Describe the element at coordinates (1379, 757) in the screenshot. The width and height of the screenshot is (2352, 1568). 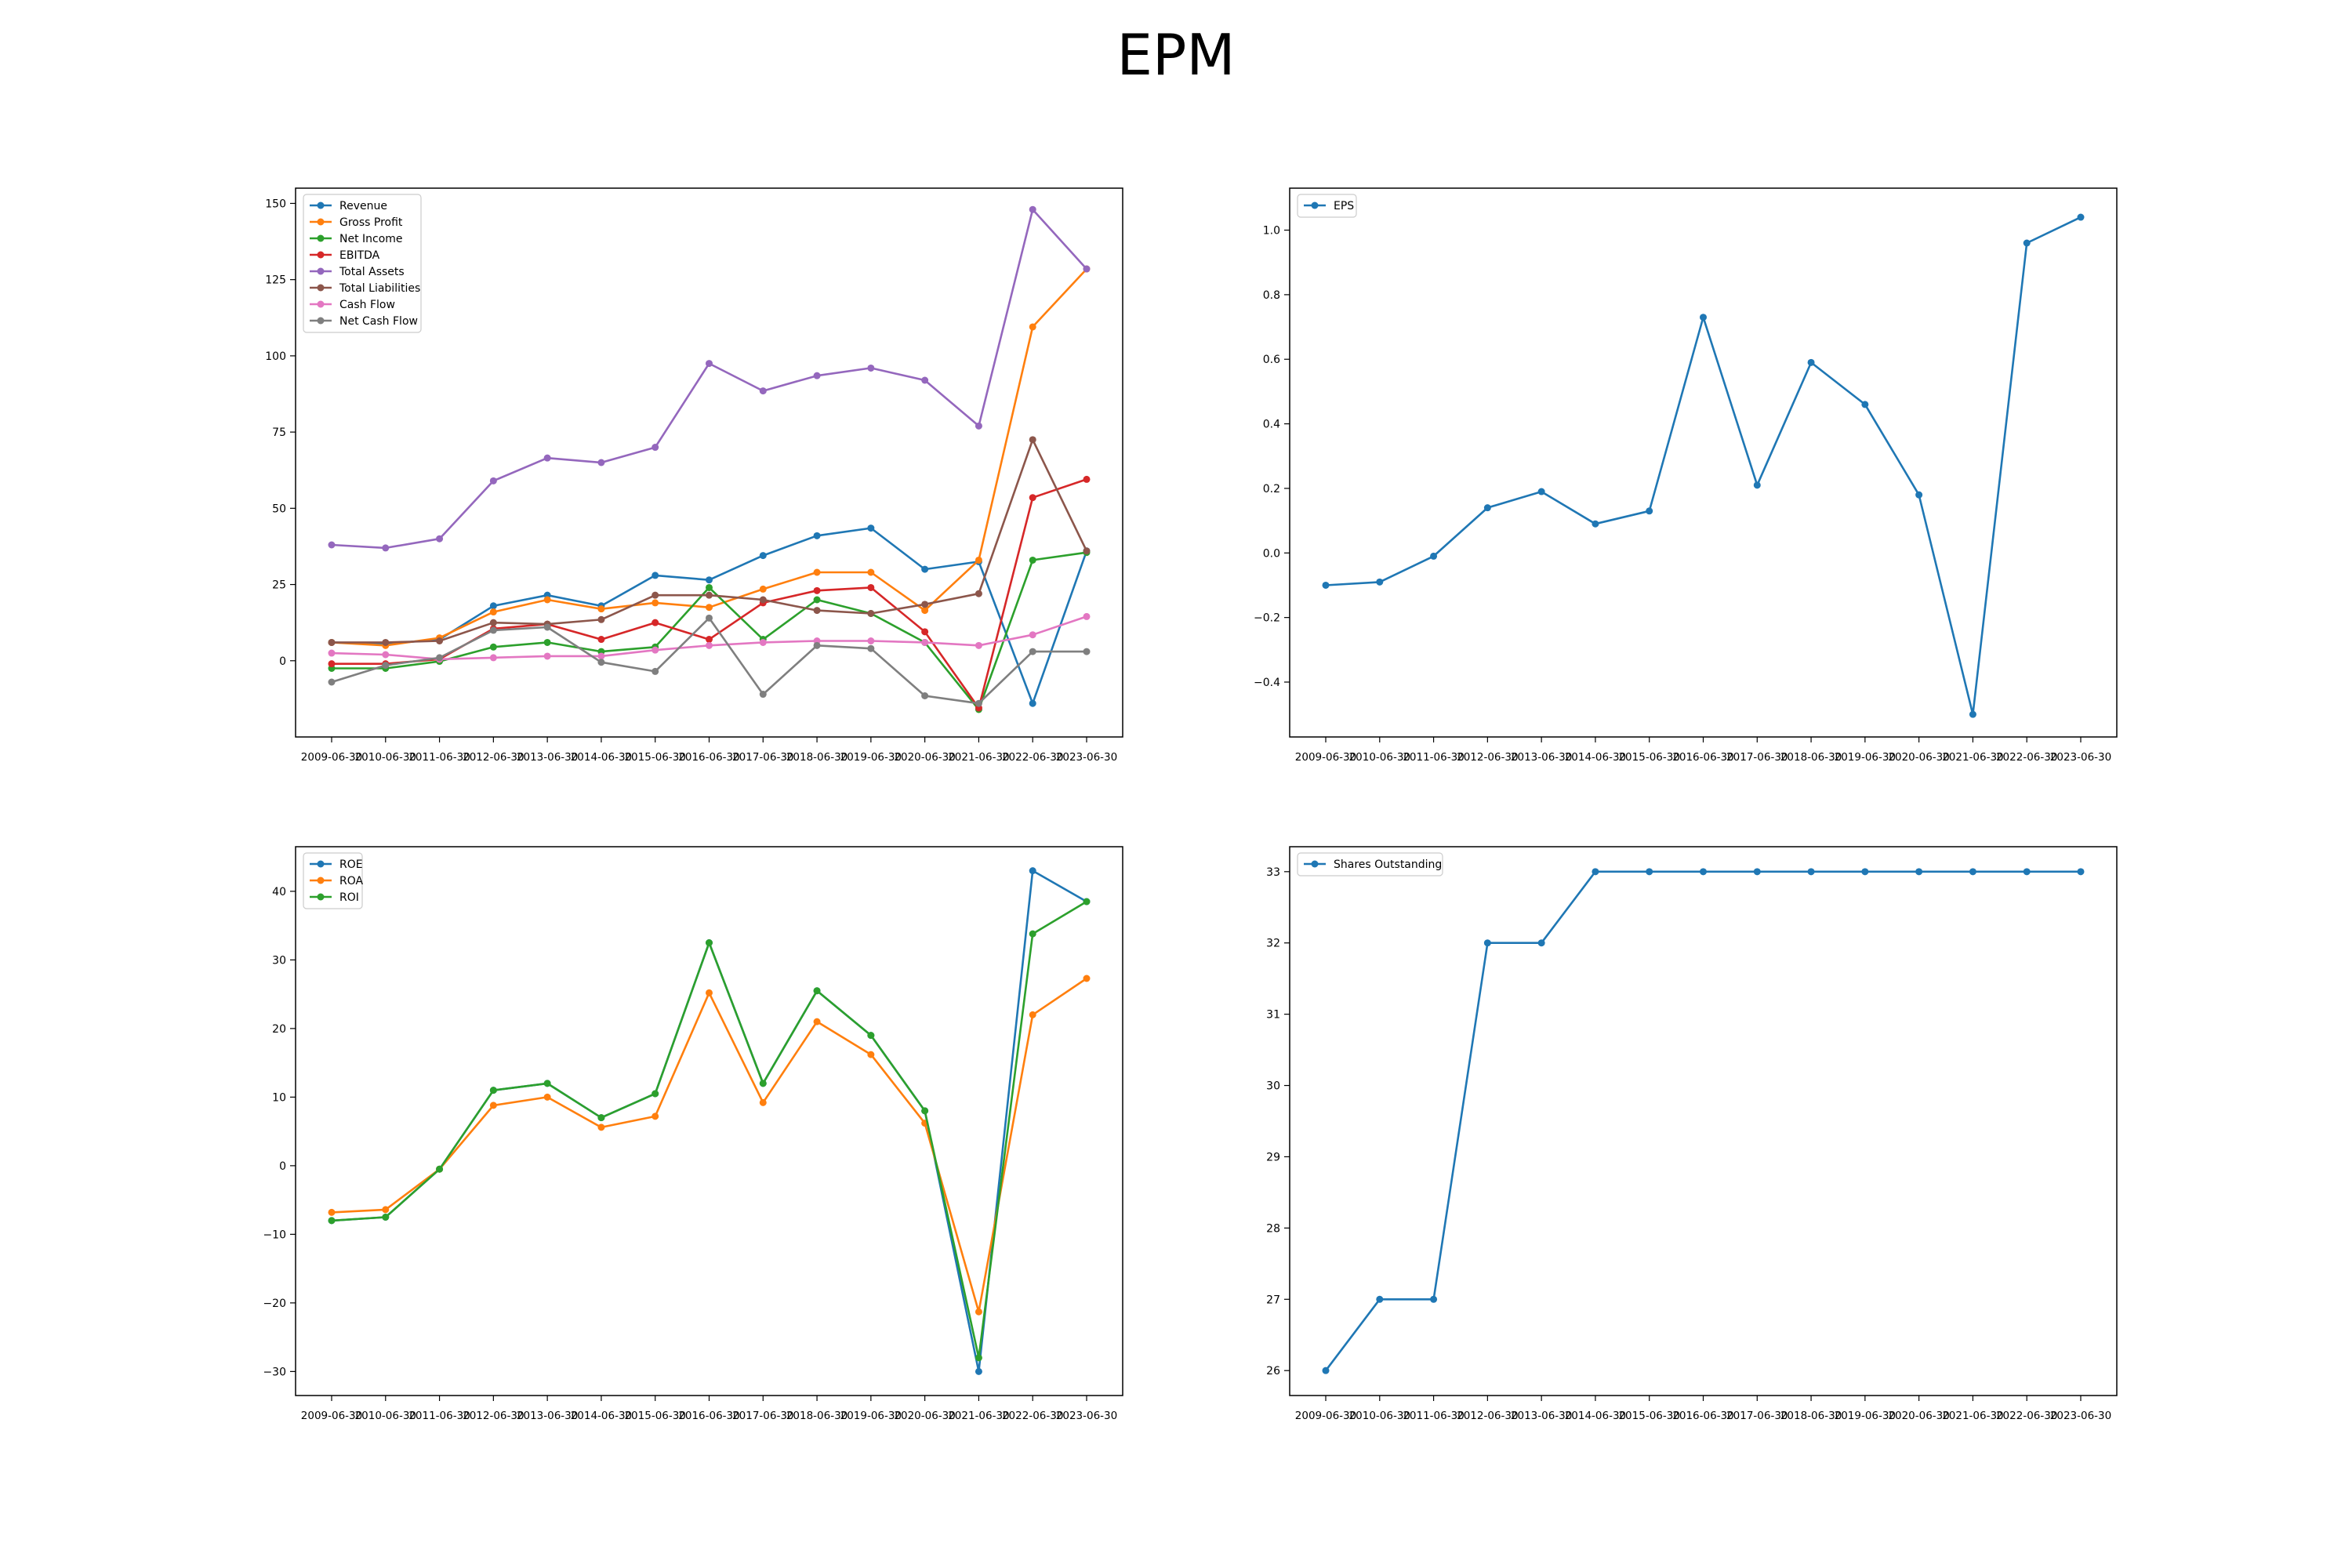
I see `x-tick-label: 2010-06-30` at that location.